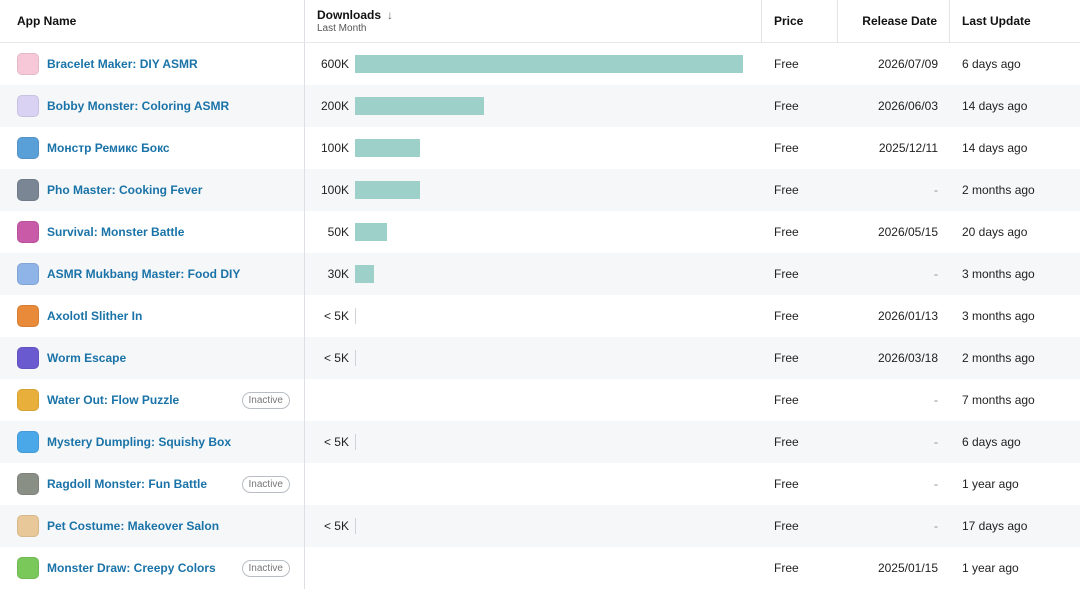 Image resolution: width=1080 pixels, height=592 pixels. Describe the element at coordinates (907, 106) in the screenshot. I see `release-date-value: 2026/06/03` at that location.